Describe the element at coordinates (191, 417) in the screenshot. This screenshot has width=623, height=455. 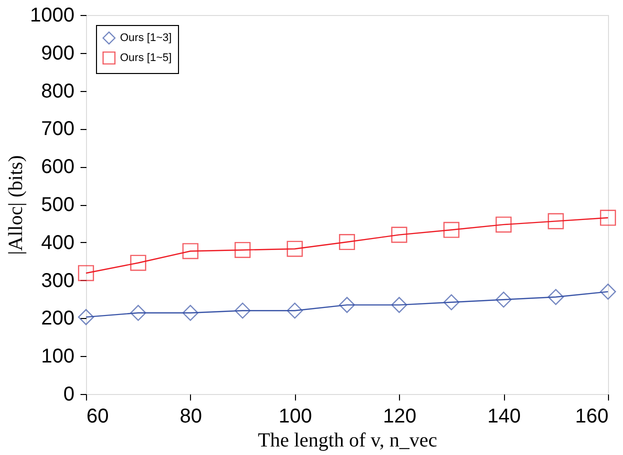
I see `x-tick-label: 80` at that location.